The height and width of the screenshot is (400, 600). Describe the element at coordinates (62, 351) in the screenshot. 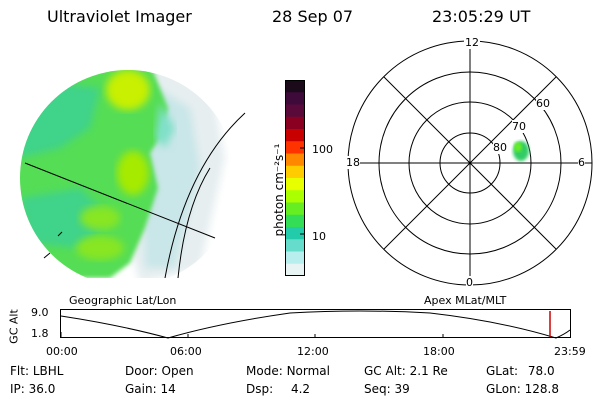

I see `time-tick-0000: 00:00` at that location.